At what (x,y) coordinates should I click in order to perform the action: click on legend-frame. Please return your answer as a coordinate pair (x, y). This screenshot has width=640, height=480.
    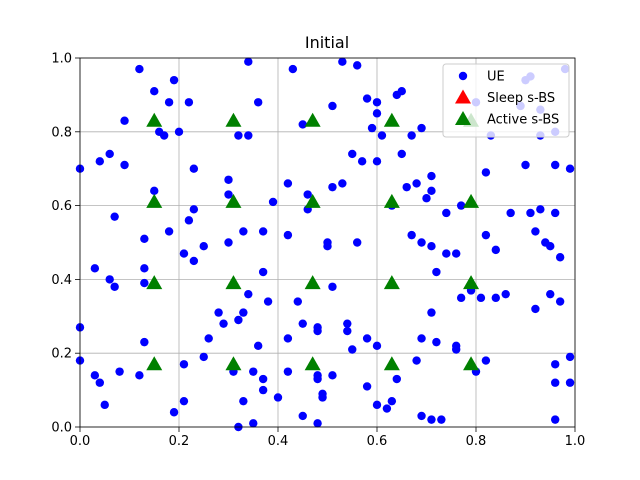
    Looking at the image, I should click on (506, 100).